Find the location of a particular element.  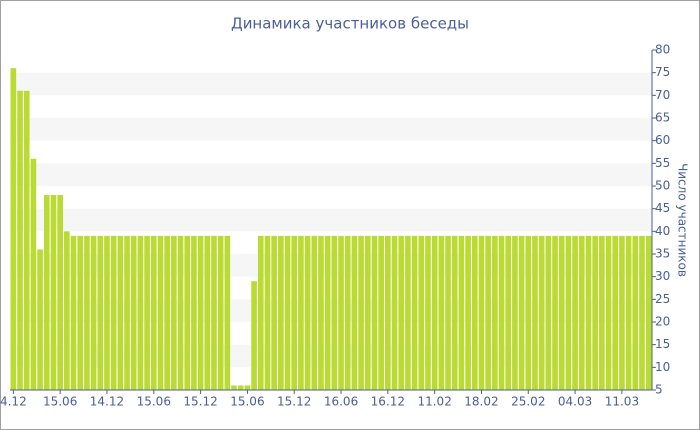

y-tick-label: 55 is located at coordinates (662, 163).